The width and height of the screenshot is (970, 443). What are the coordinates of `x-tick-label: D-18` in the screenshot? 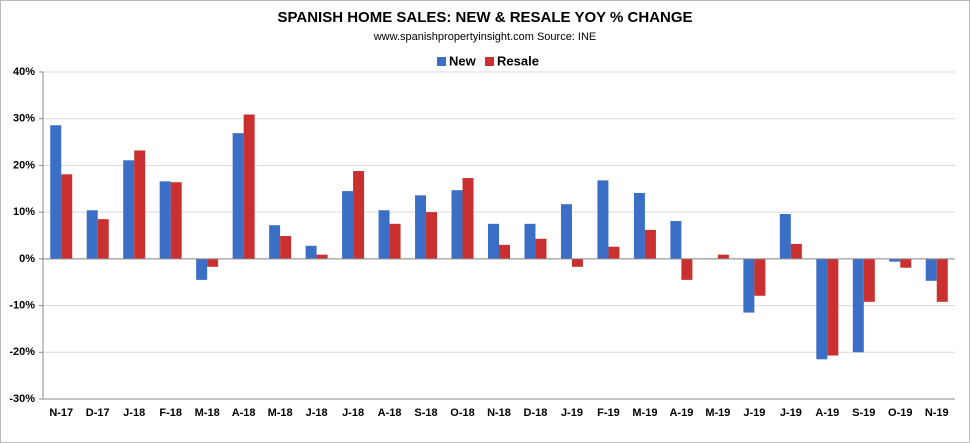 It's located at (536, 413).